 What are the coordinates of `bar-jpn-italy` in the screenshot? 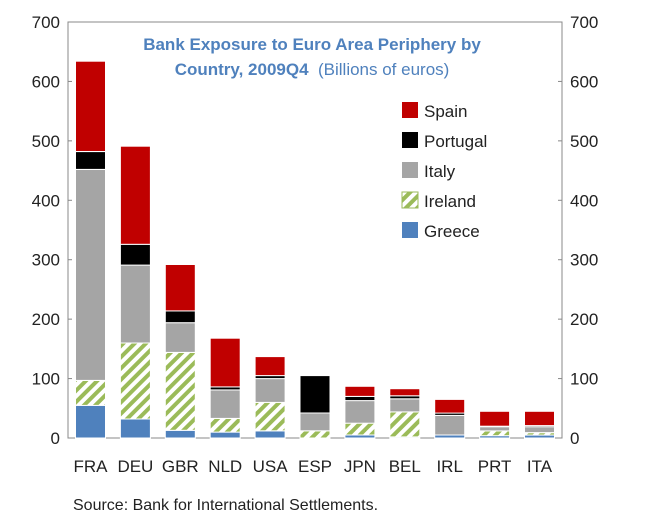 It's located at (360, 412).